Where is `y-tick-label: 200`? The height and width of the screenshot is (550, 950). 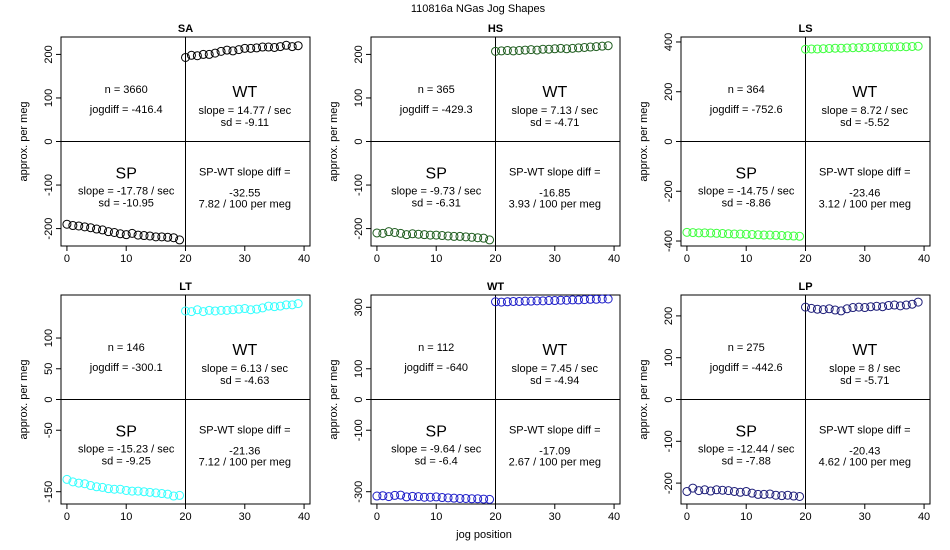
y-tick-label: 200 is located at coordinates (669, 316).